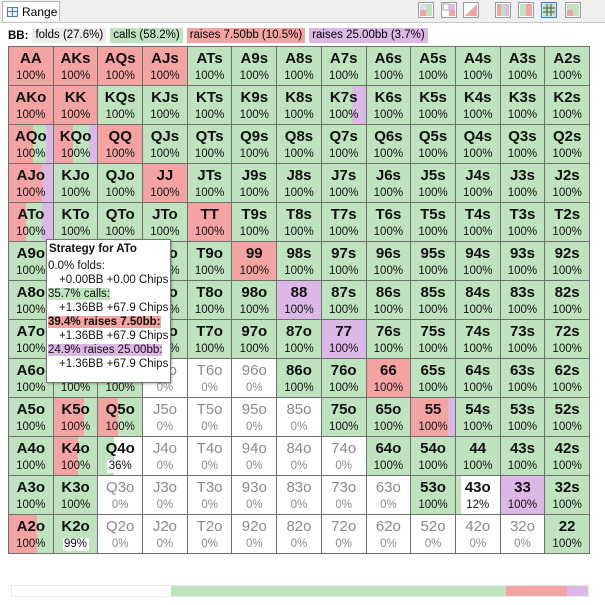 The width and height of the screenshot is (605, 605). What do you see at coordinates (471, 10) in the screenshot?
I see `diagonal-view-button` at bounding box center [471, 10].